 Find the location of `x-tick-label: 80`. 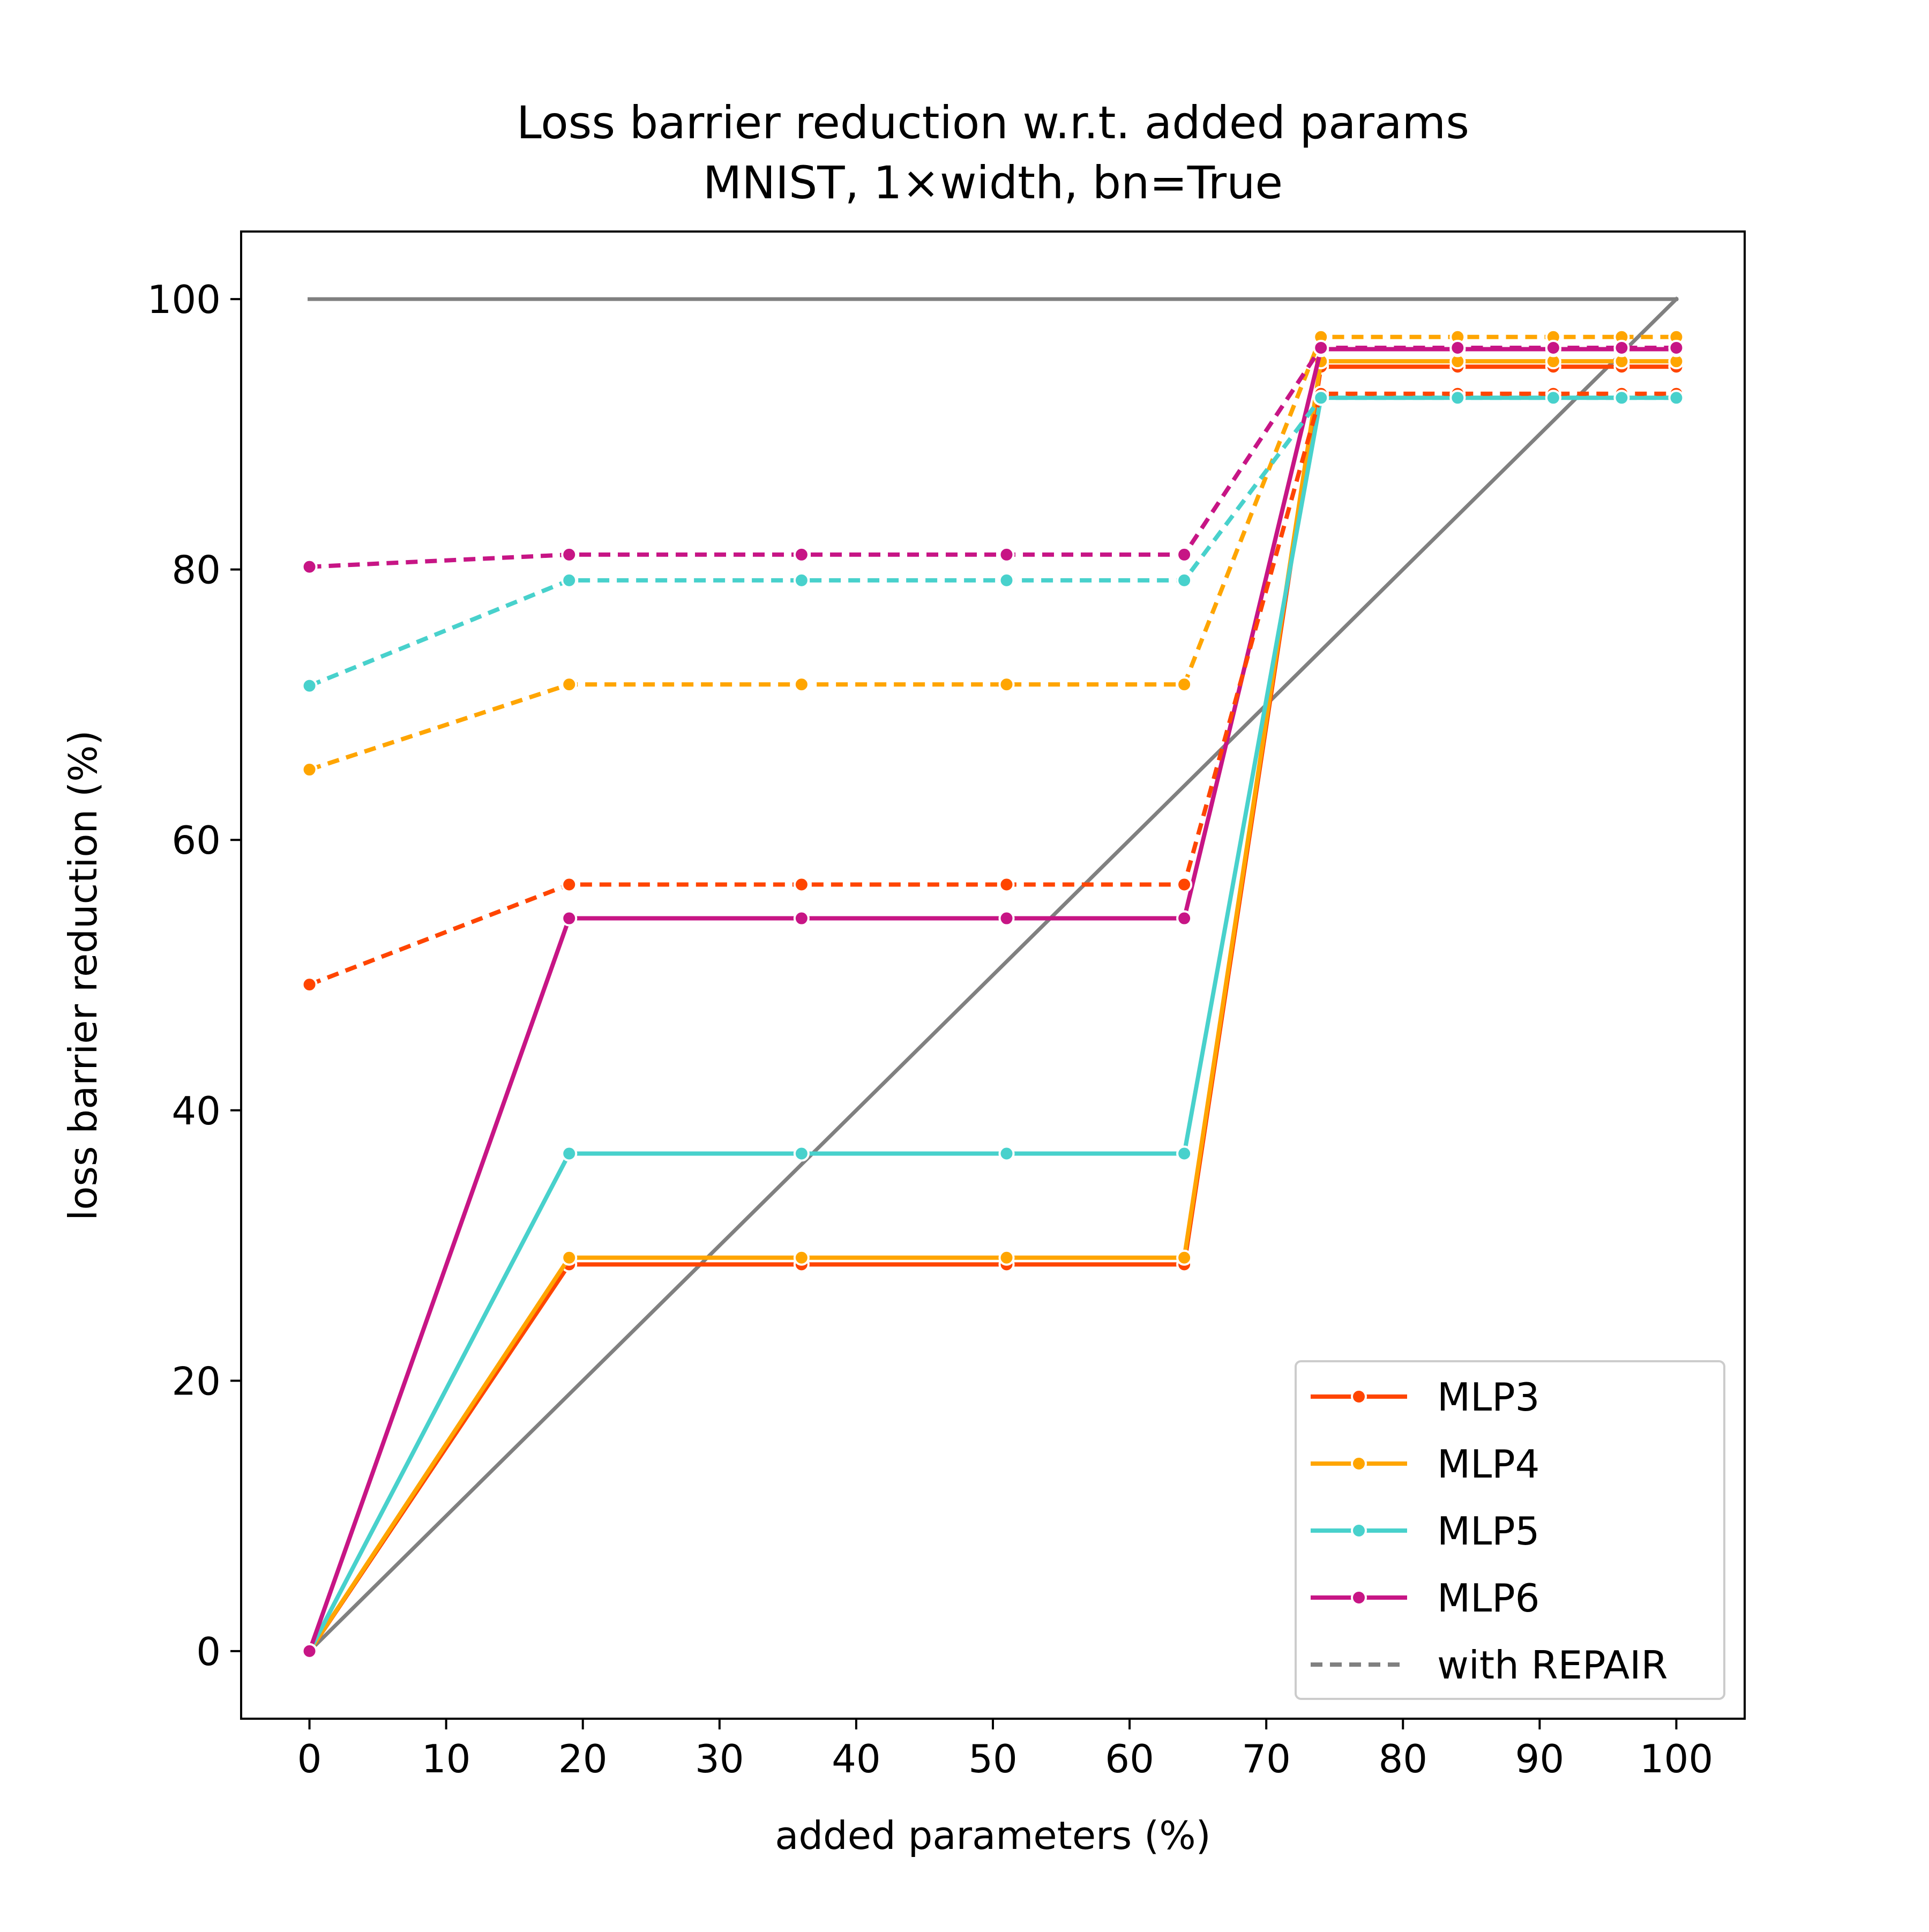

x-tick-label: 80 is located at coordinates (1403, 1758).